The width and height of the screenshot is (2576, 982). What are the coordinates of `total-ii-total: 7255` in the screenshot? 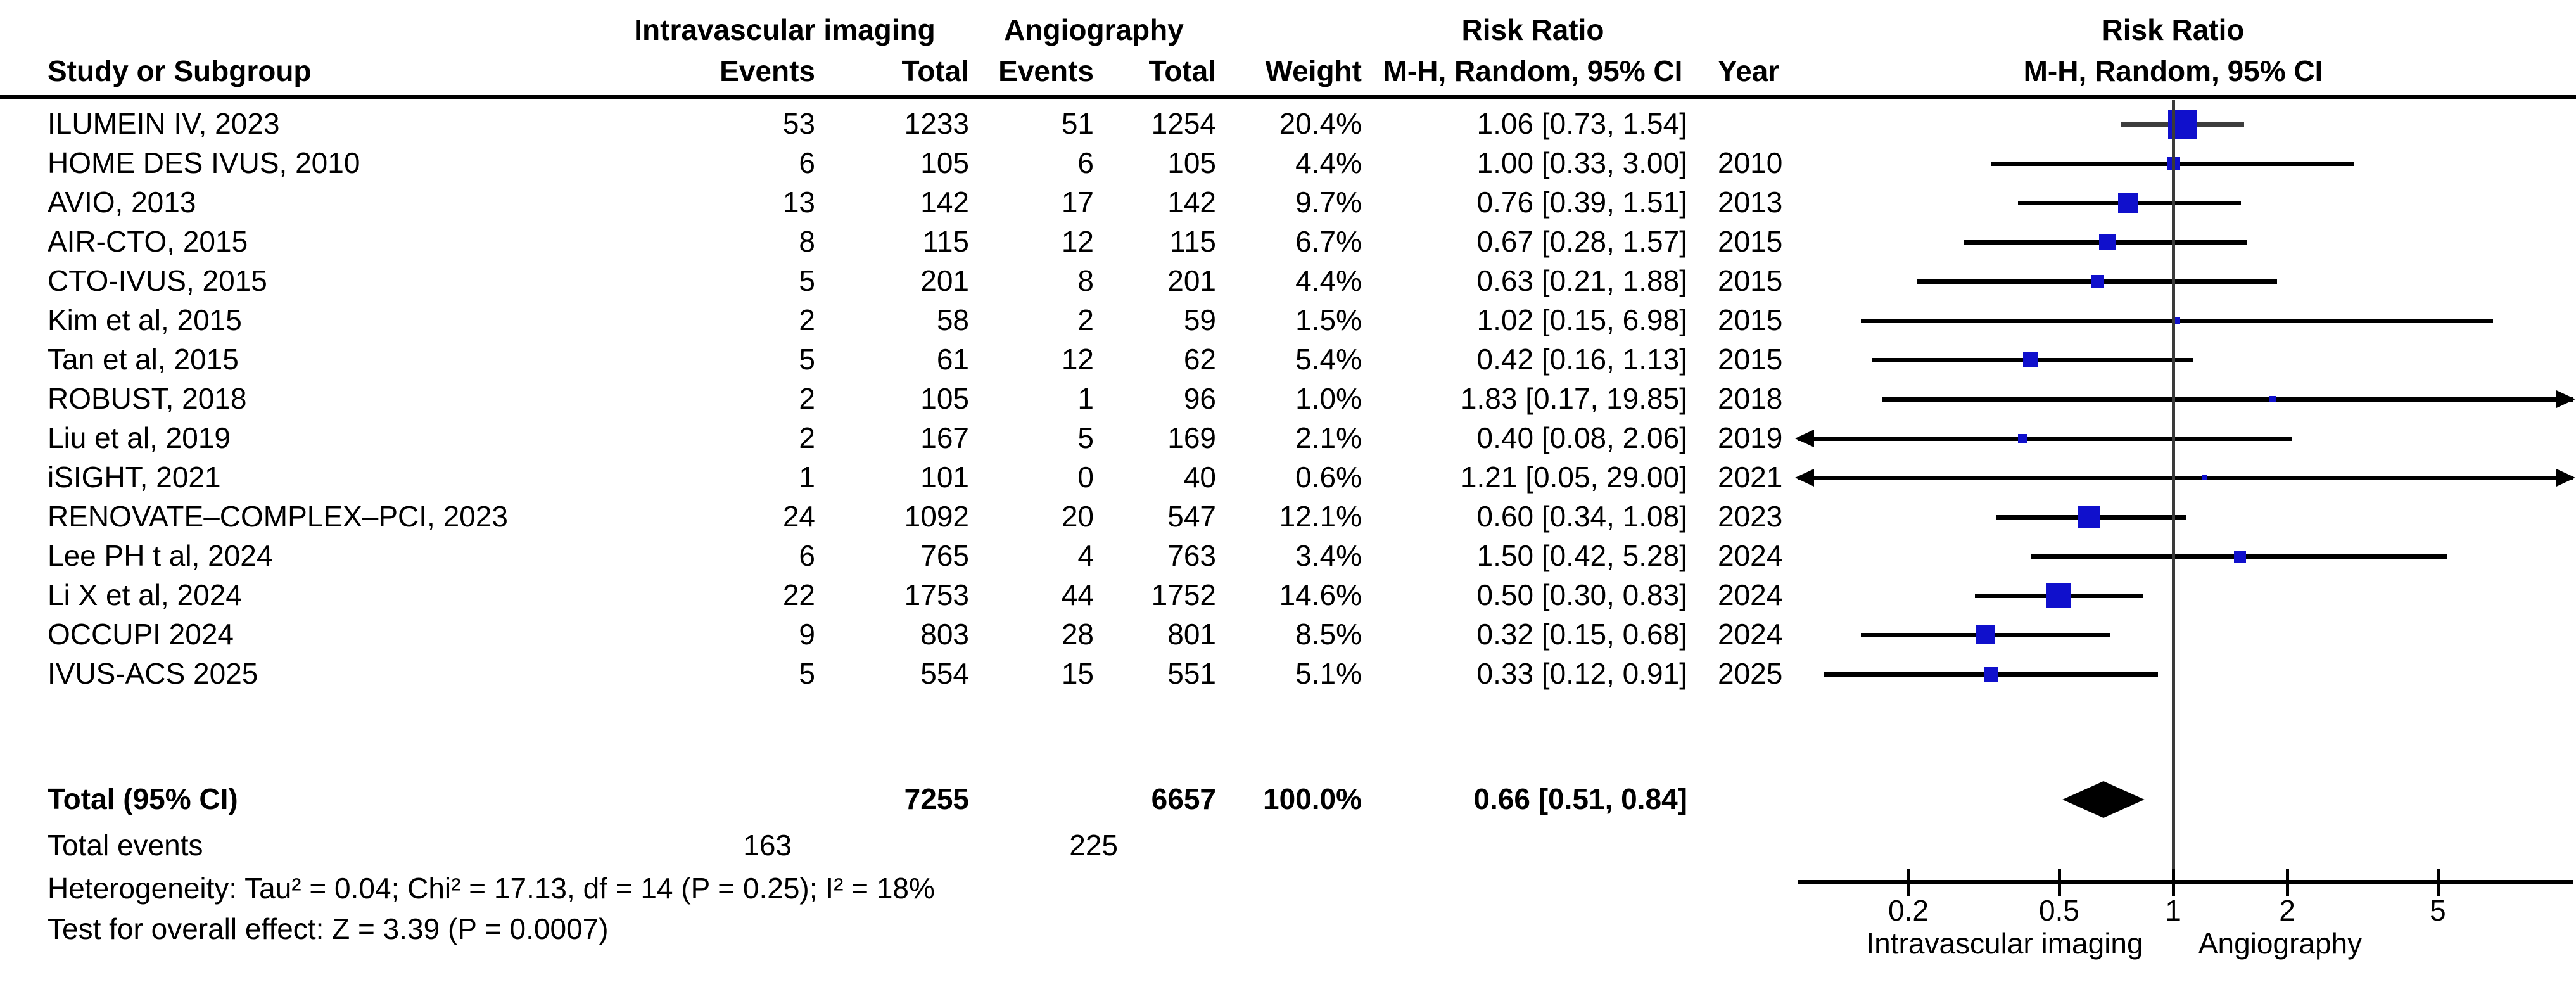 It's located at (937, 798).